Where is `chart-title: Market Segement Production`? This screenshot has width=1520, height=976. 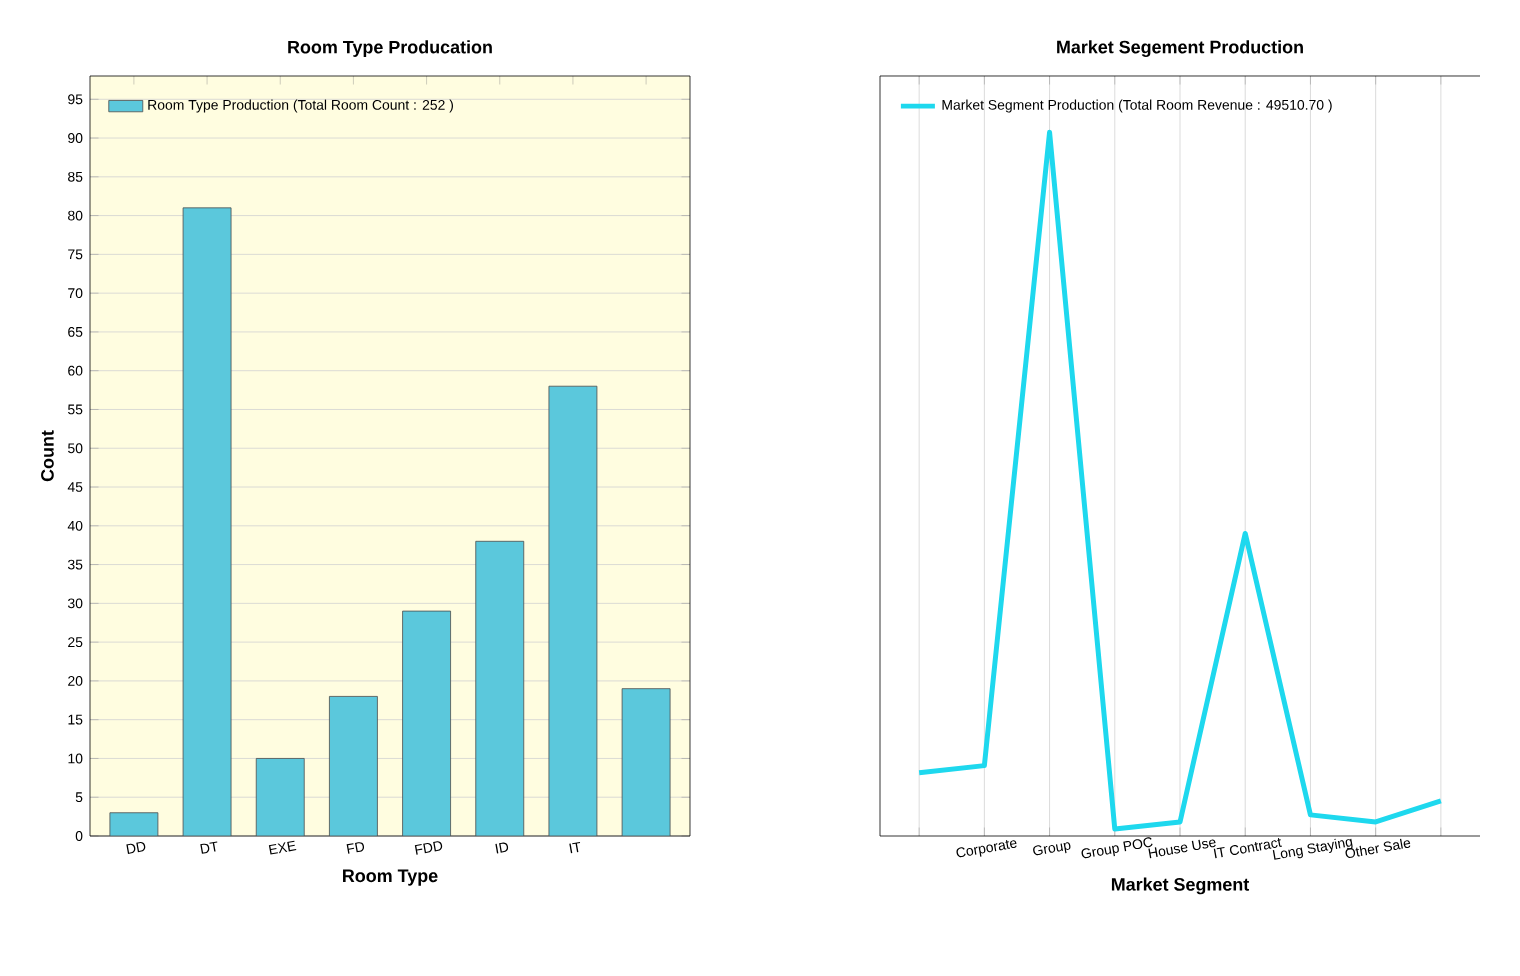
chart-title: Market Segement Production is located at coordinates (1180, 49).